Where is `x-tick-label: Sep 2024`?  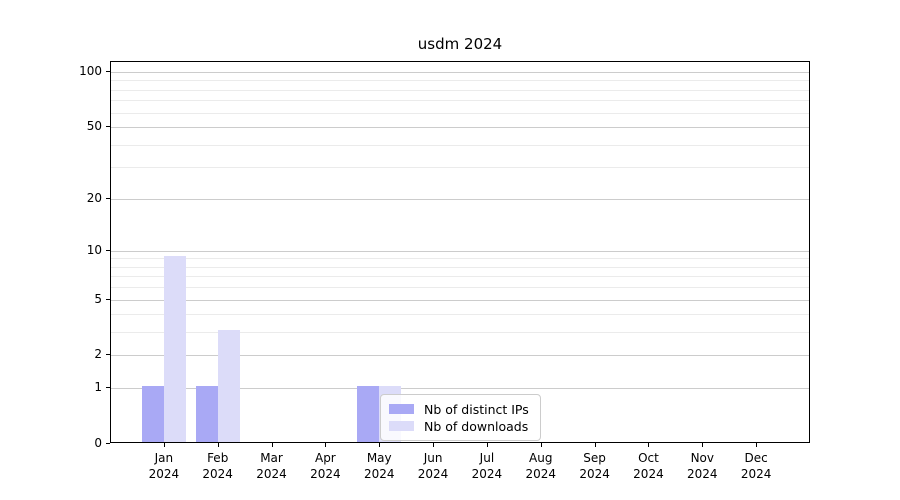
x-tick-label: Sep 2024 is located at coordinates (594, 466).